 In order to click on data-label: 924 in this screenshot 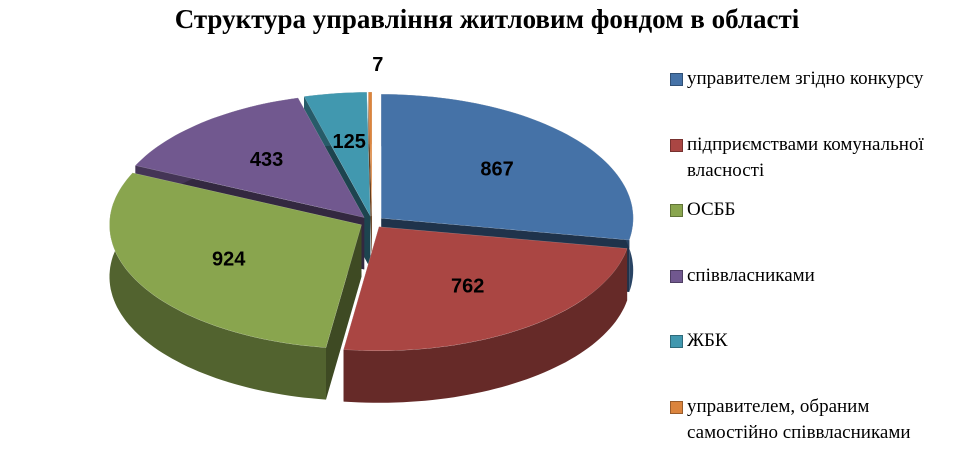, I will do `click(229, 260)`.